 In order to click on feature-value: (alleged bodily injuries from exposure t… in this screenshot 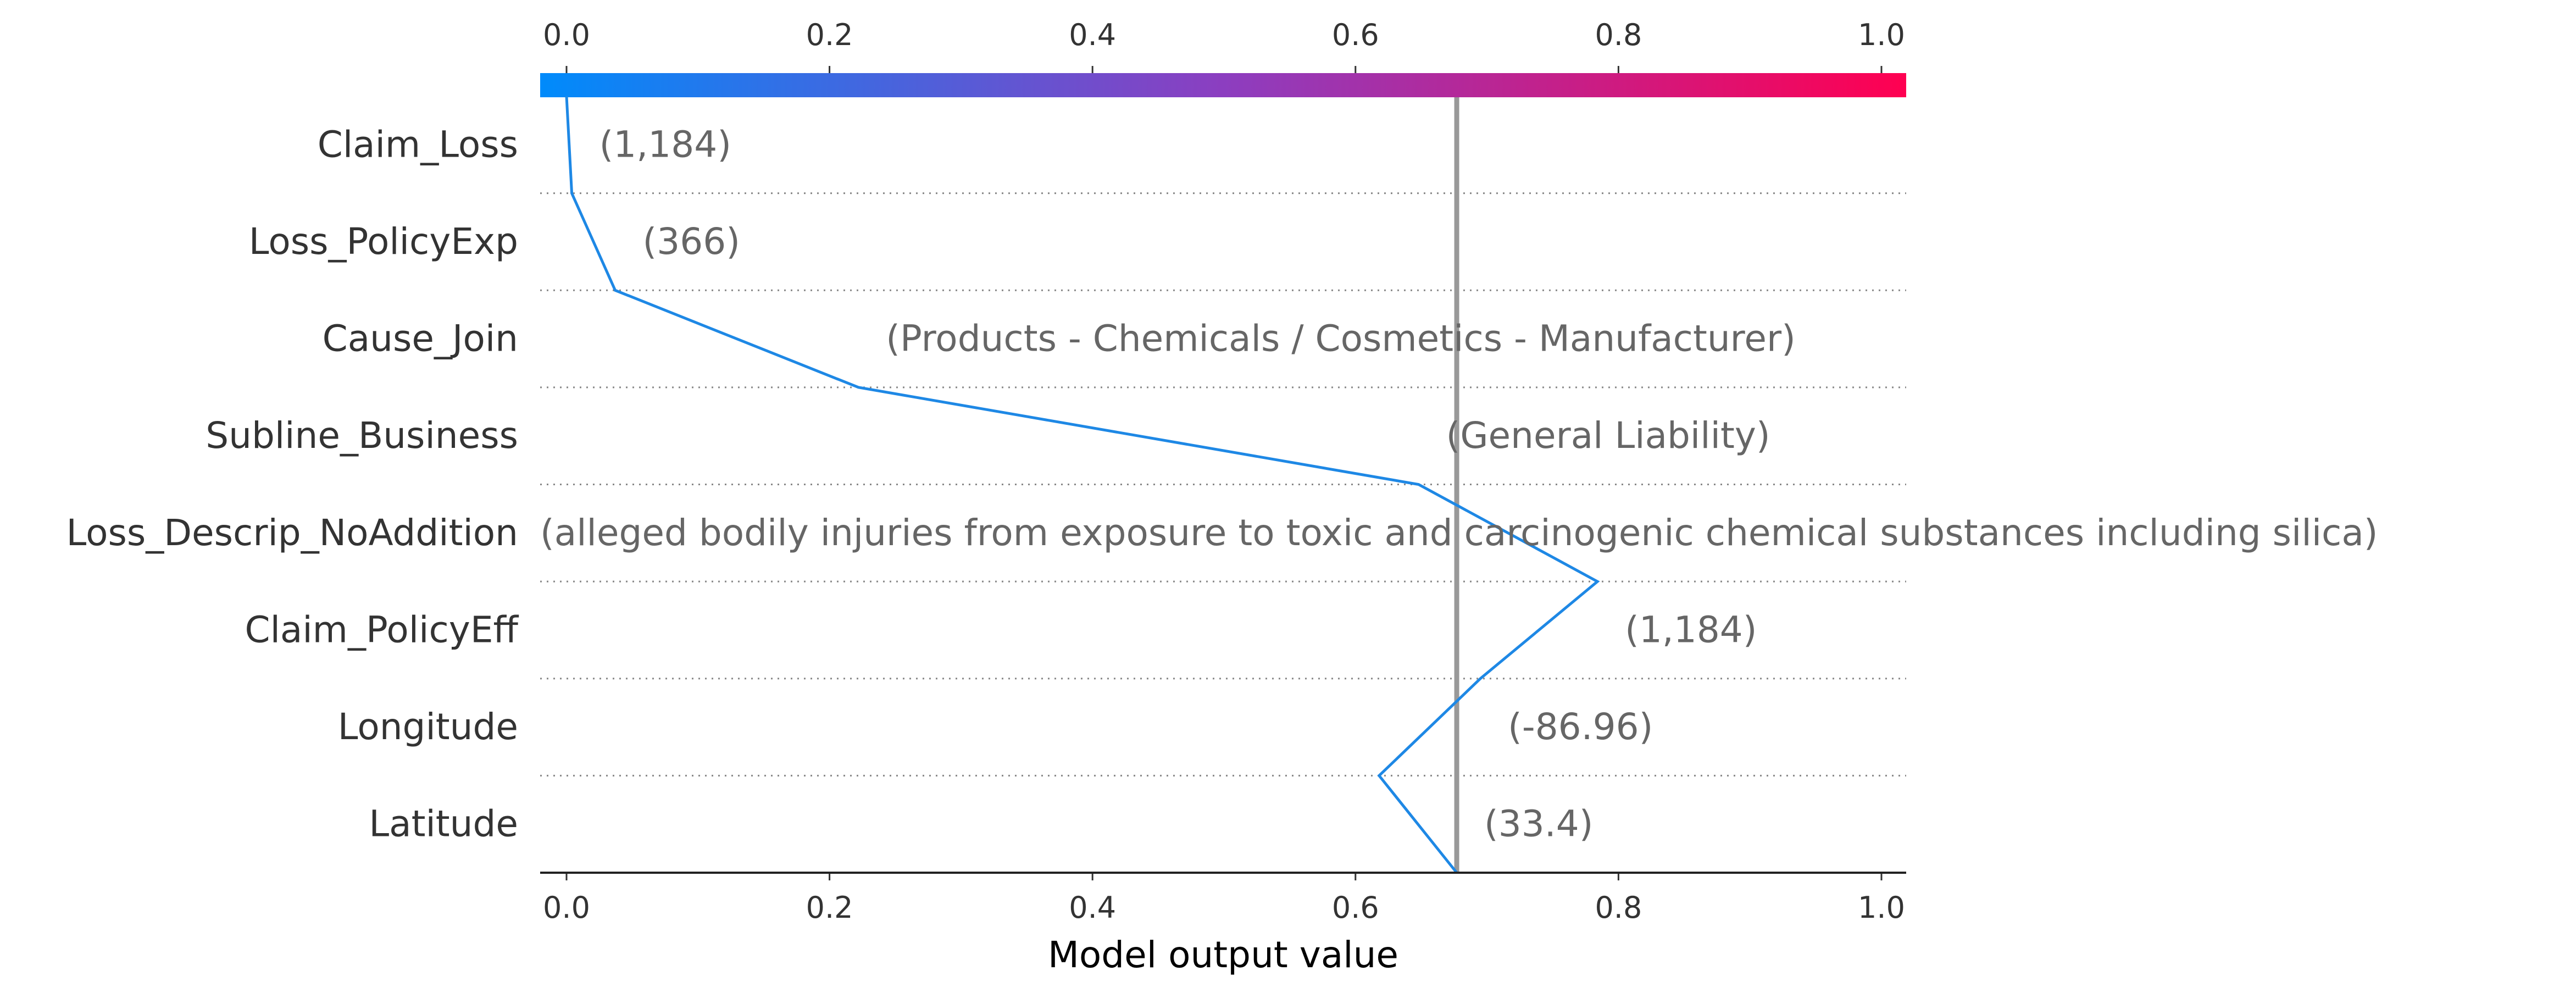, I will do `click(1459, 533)`.